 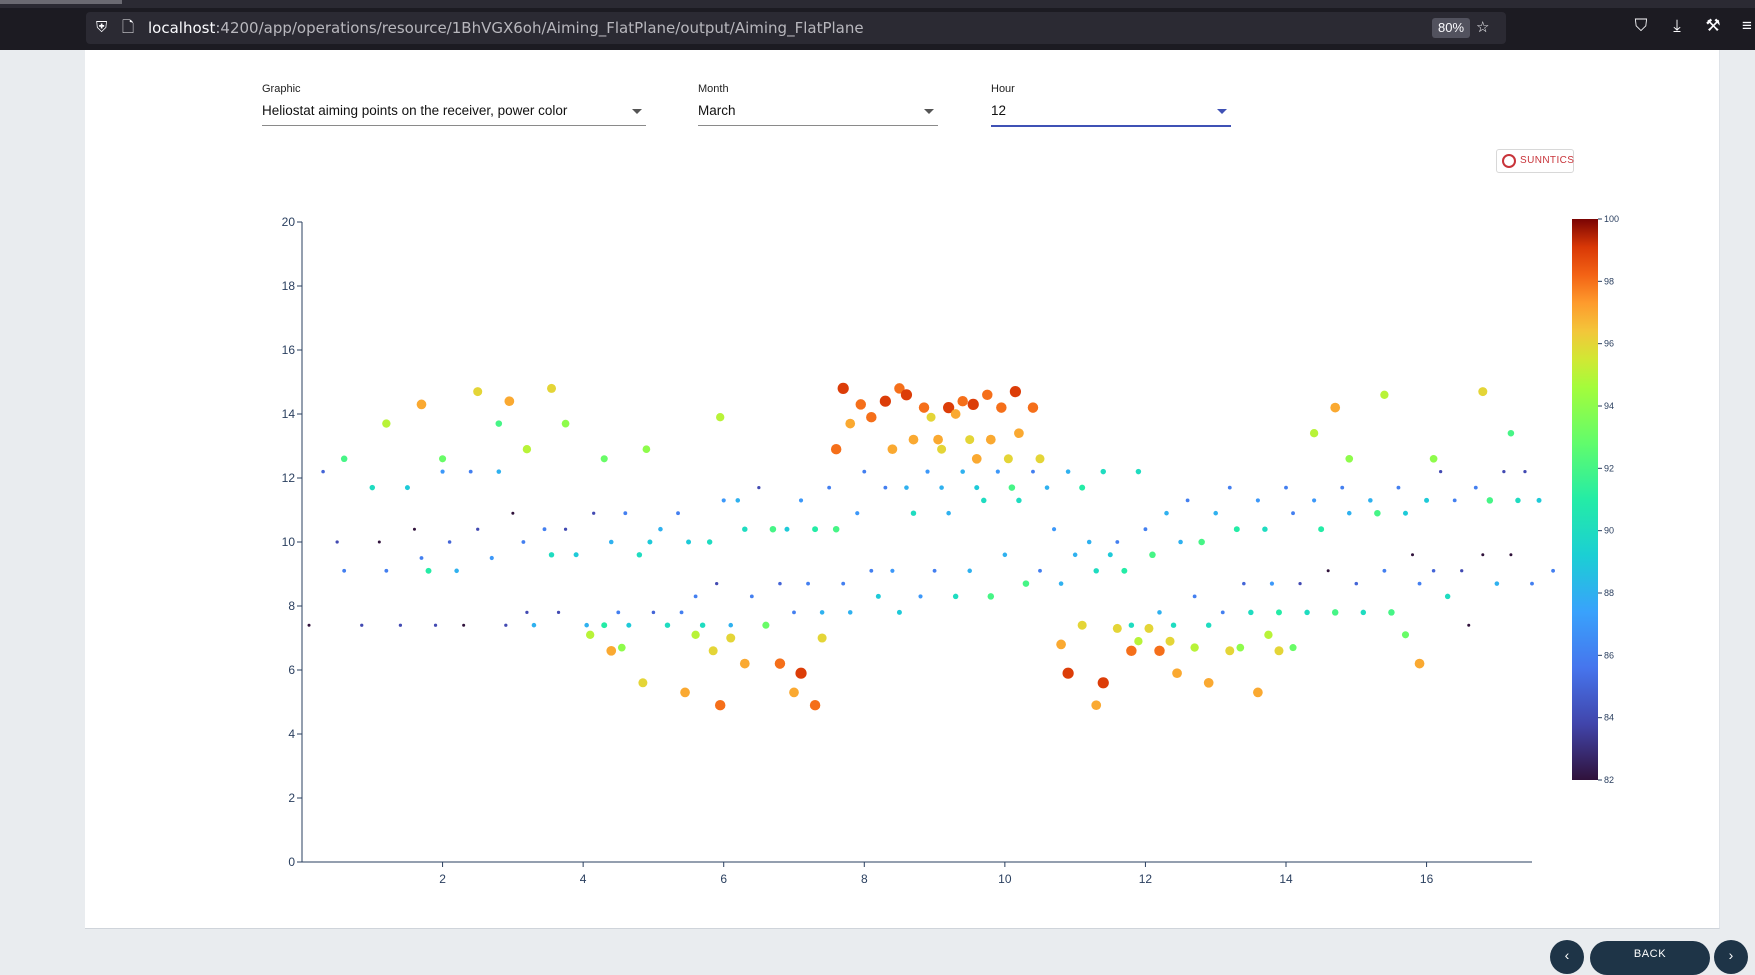 What do you see at coordinates (1451, 28) in the screenshot?
I see `zoom-indicator: 80%` at bounding box center [1451, 28].